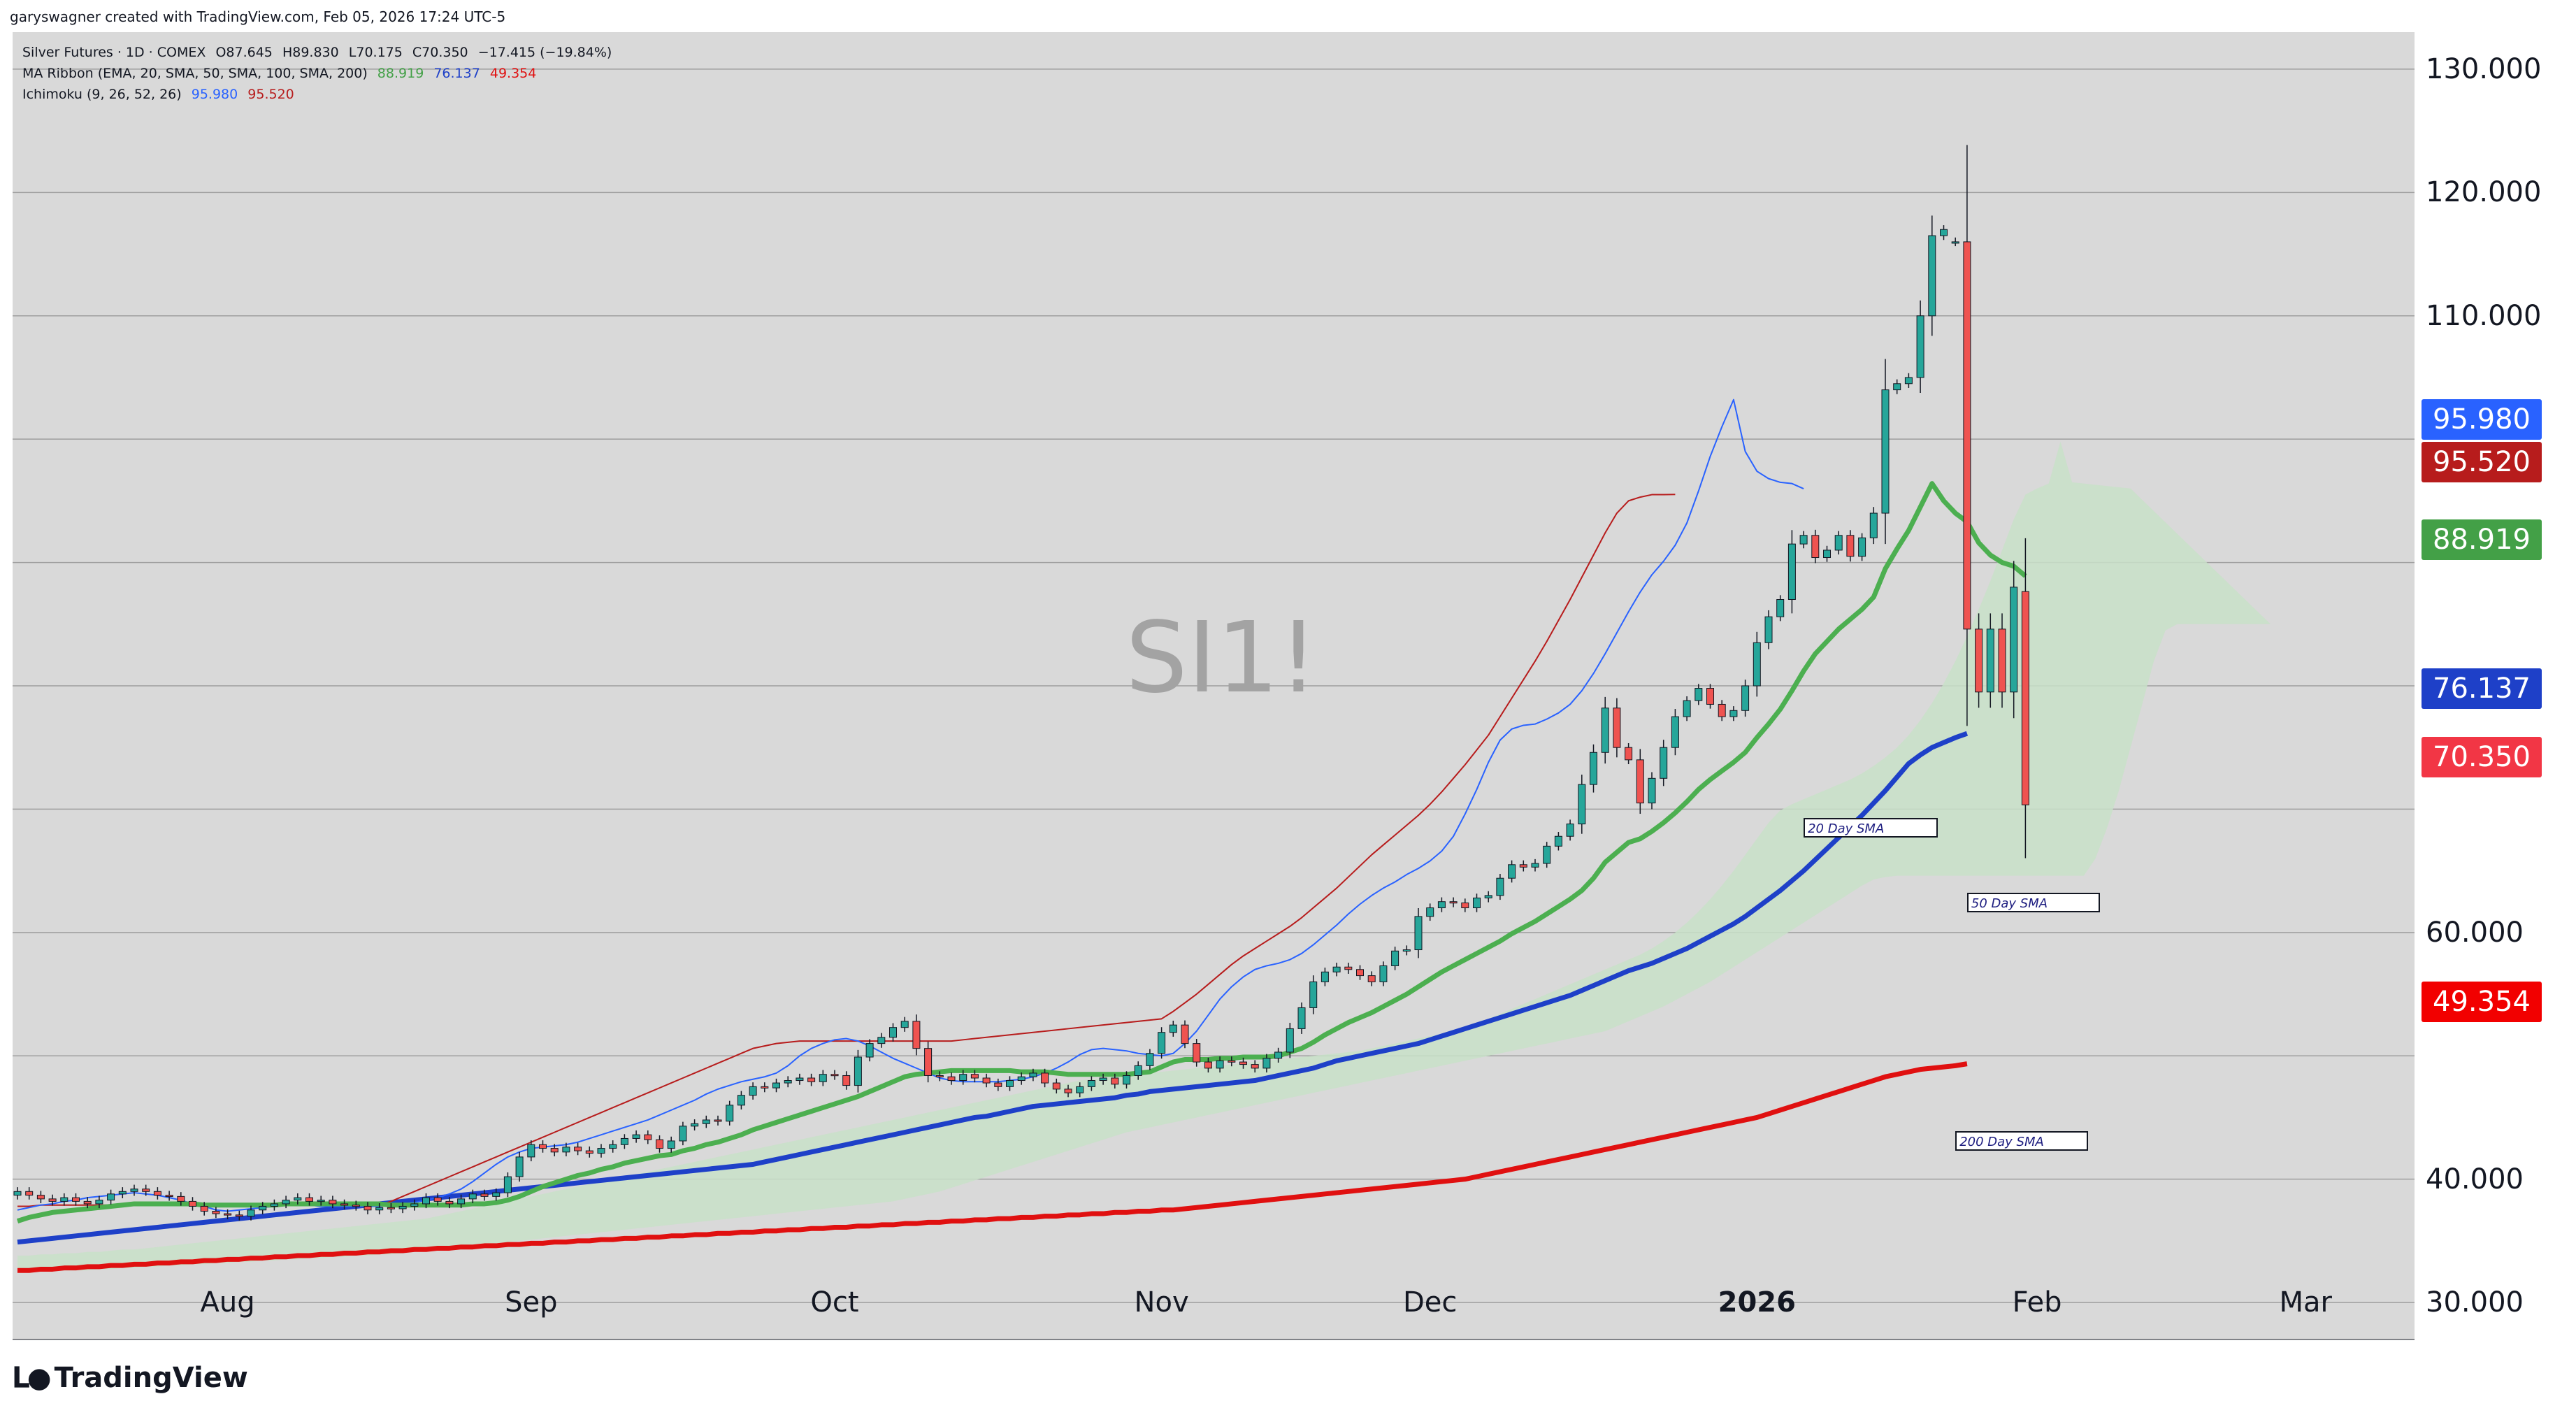 This screenshot has width=2576, height=1415. I want to click on y-tick-label: 40.000, so click(2475, 1179).